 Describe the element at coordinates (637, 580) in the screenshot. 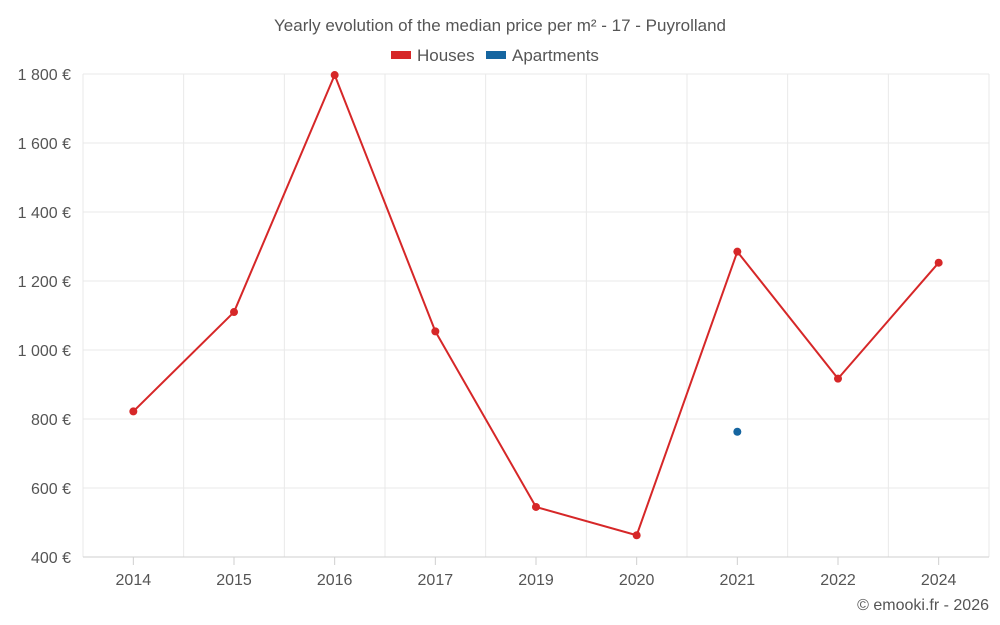

I see `x-tick-label-2020: 2020` at that location.